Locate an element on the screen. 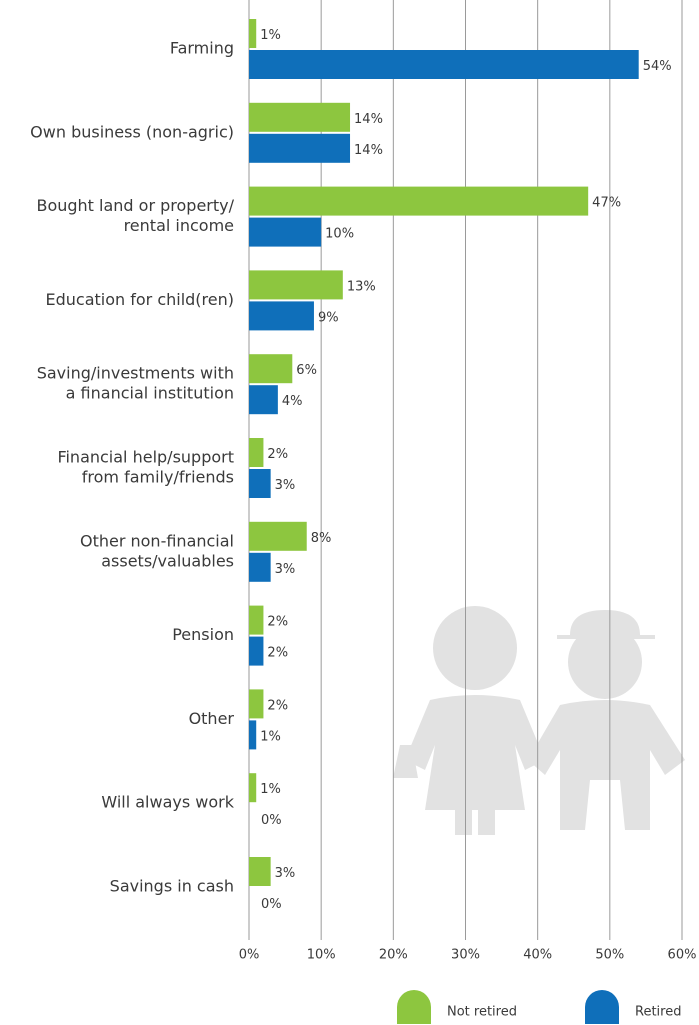 Image resolution: width=699 pixels, height=1025 pixels. value-label: 8% is located at coordinates (321, 538).